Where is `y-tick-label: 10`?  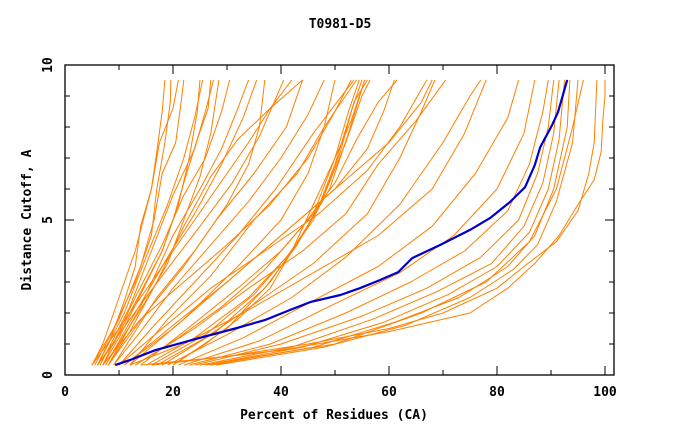
y-tick-label: 10 is located at coordinates (48, 65).